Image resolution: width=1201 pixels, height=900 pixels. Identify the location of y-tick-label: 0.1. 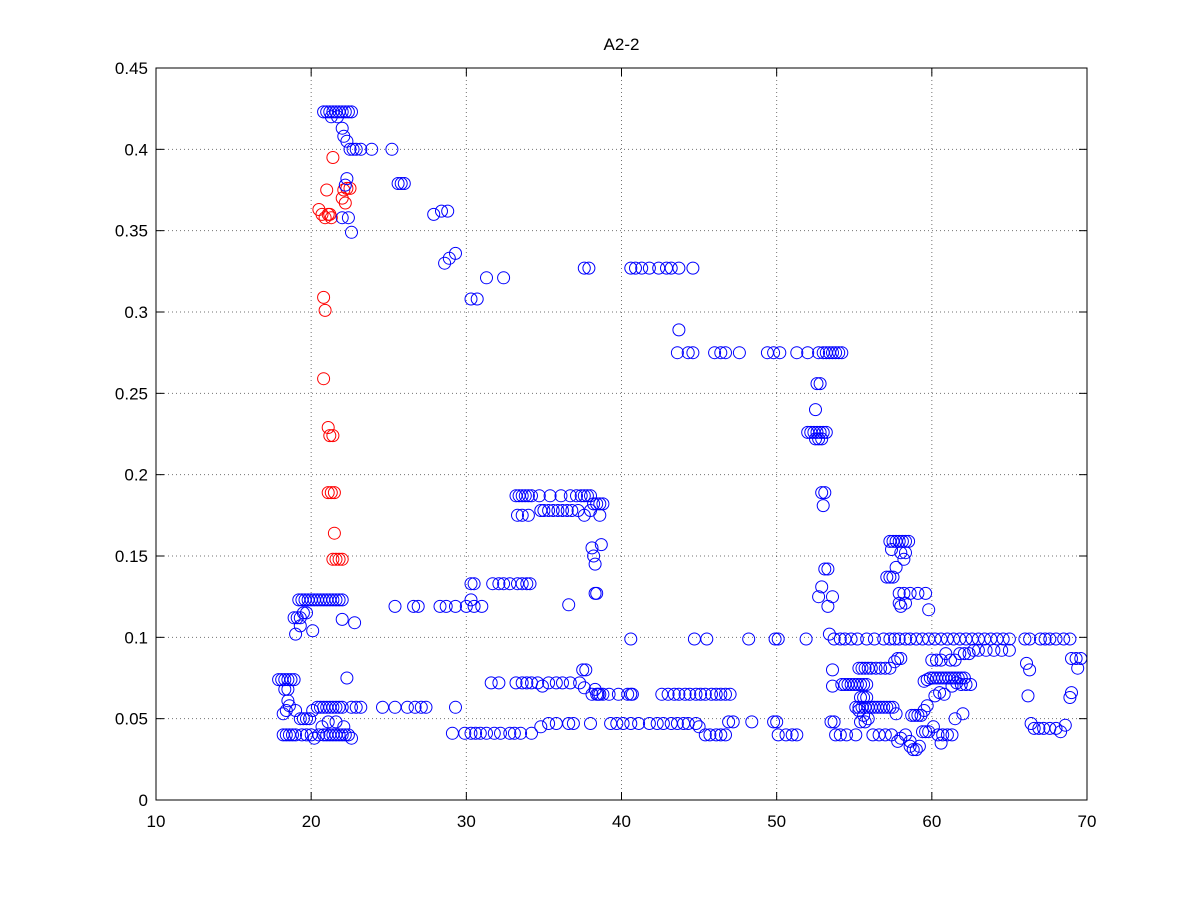
(136, 637).